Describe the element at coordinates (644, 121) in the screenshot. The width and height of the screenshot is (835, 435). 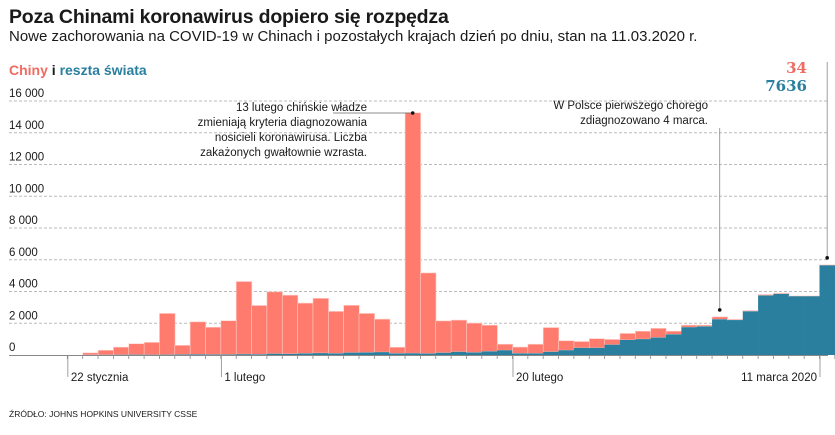
I see `annotation-text: zdiagnozowano 4 marca.` at that location.